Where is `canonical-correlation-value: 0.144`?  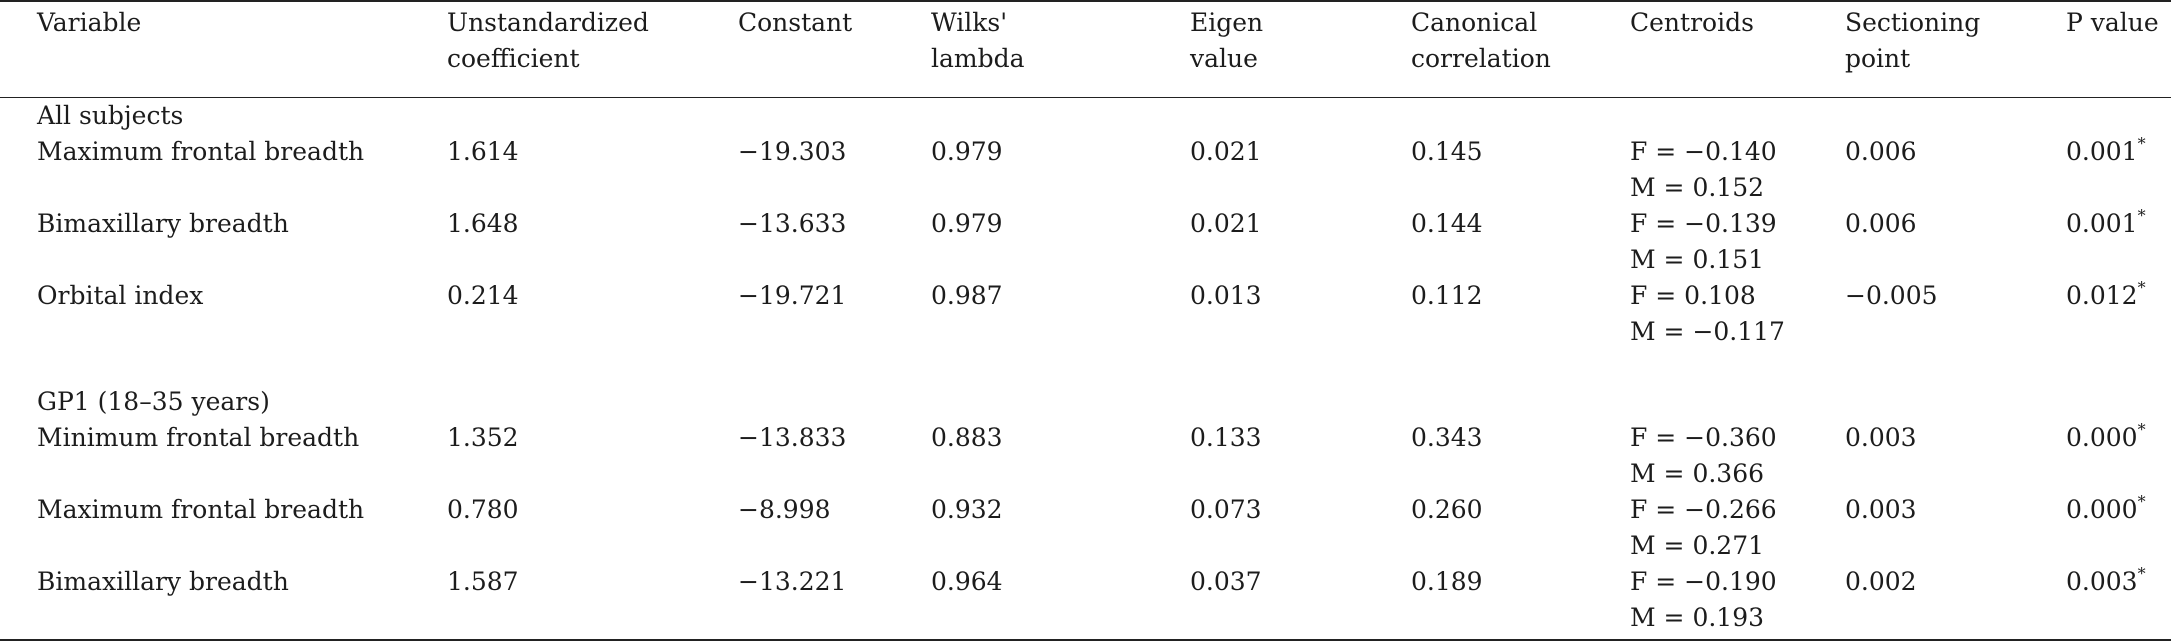 canonical-correlation-value: 0.144 is located at coordinates (1447, 223).